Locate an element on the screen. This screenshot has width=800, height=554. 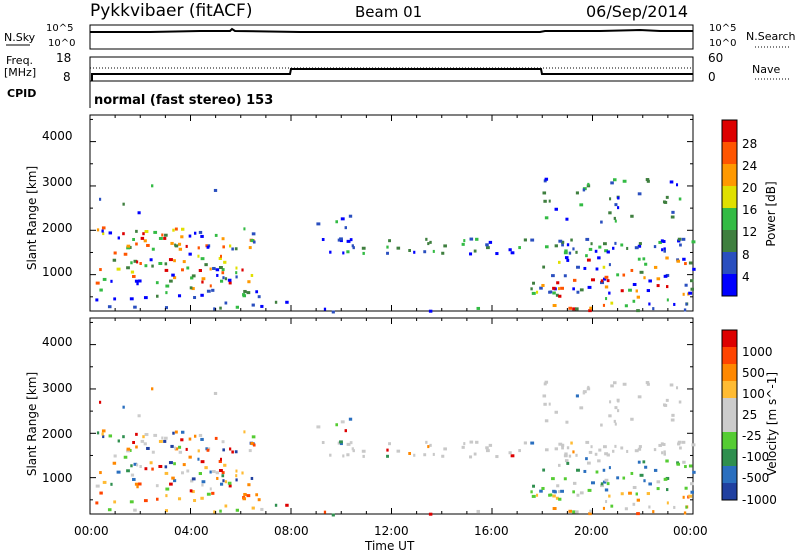
noise-left-tick-bottom: 10^0 is located at coordinates (62, 43).